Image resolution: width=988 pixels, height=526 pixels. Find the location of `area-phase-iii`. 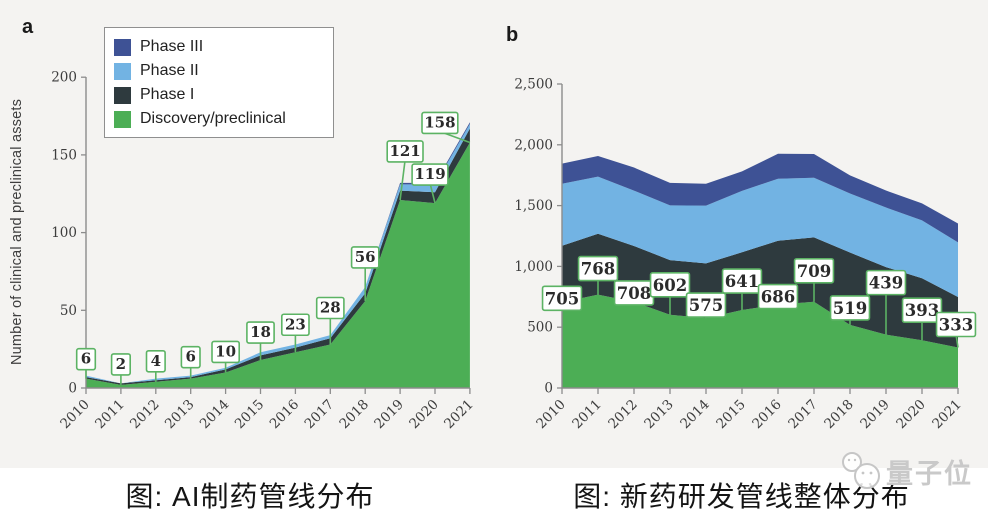

area-phase-iii is located at coordinates (760, 198).